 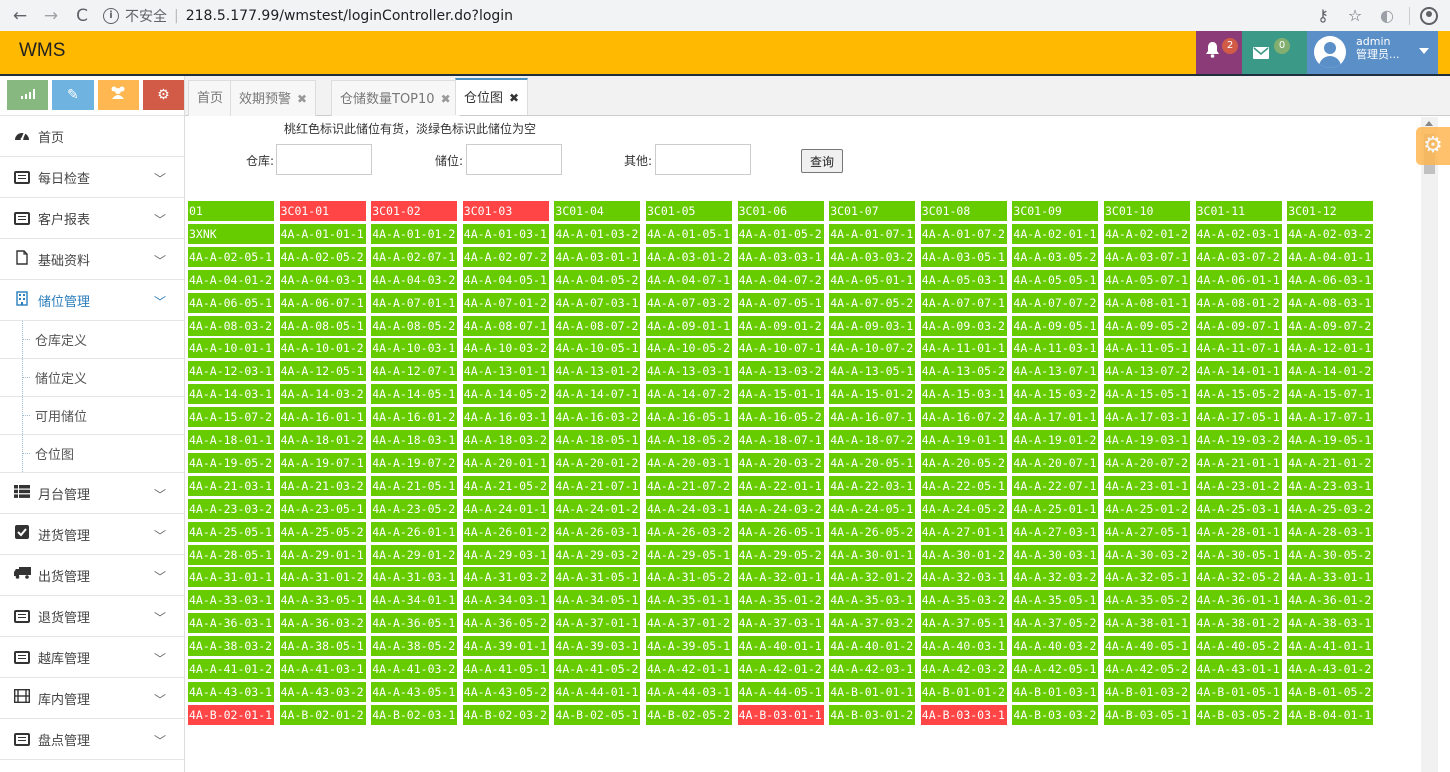 I want to click on location-cell: 4A-B-03-05-2, so click(x=1238, y=714).